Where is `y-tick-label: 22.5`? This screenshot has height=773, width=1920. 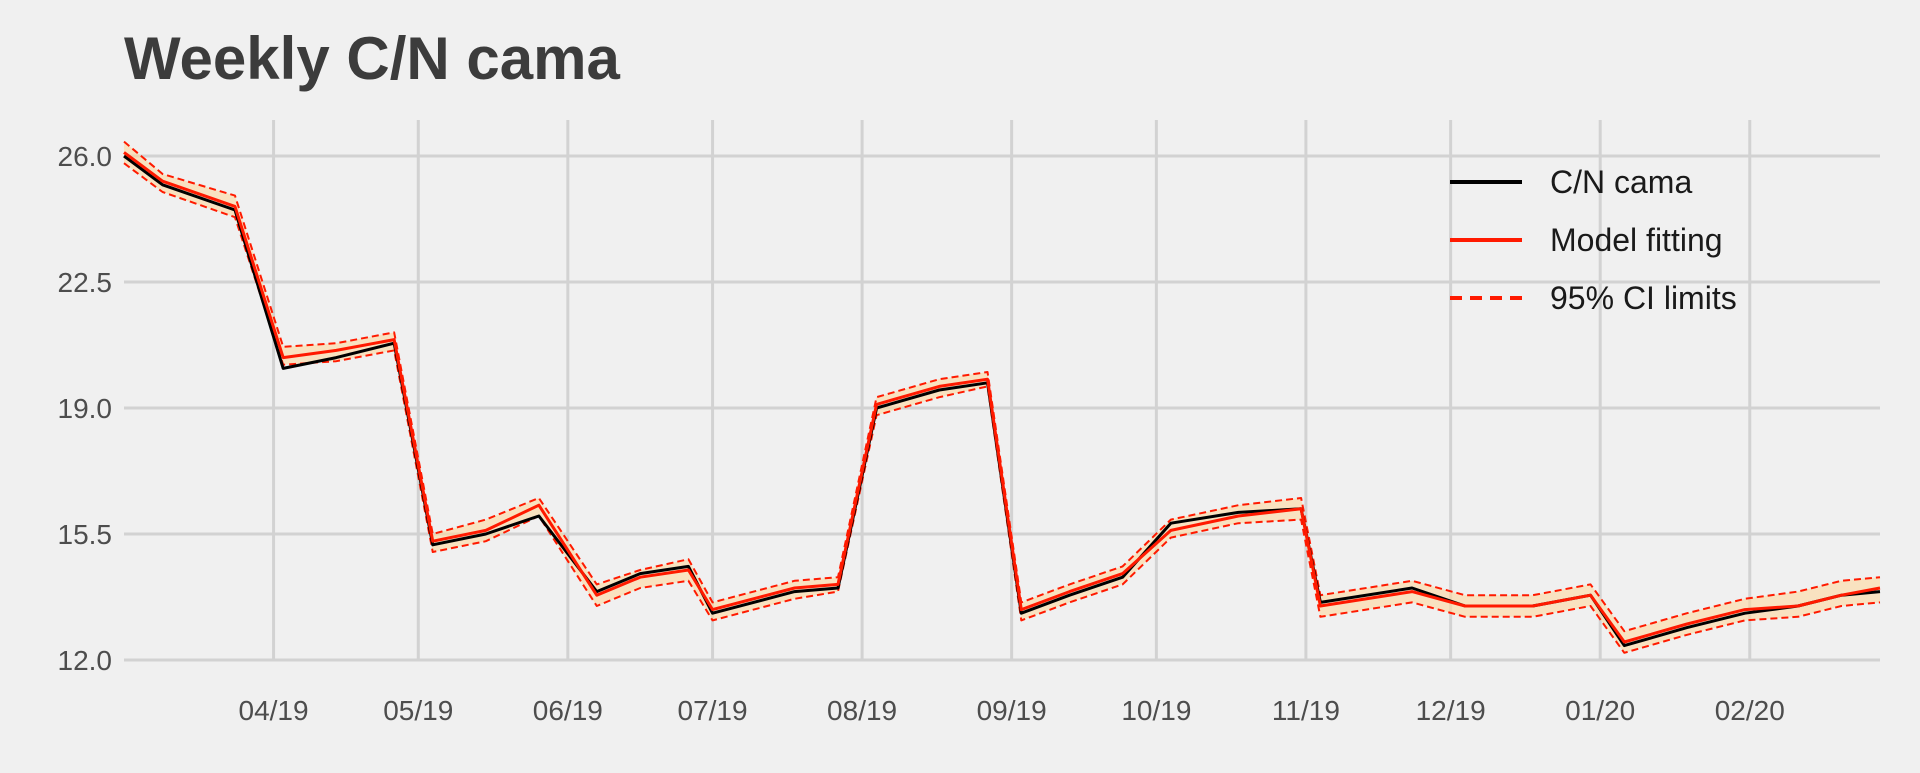
y-tick-label: 22.5 is located at coordinates (85, 282).